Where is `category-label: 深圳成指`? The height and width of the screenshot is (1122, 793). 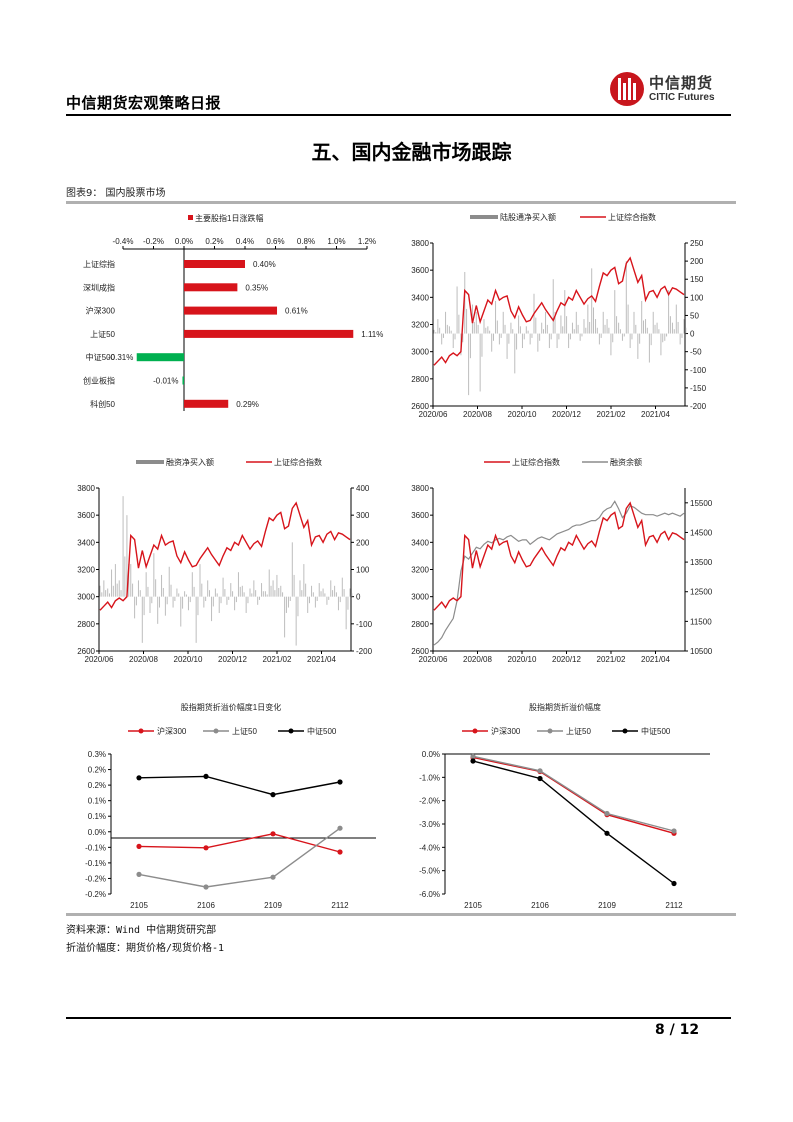 category-label: 深圳成指 is located at coordinates (99, 287).